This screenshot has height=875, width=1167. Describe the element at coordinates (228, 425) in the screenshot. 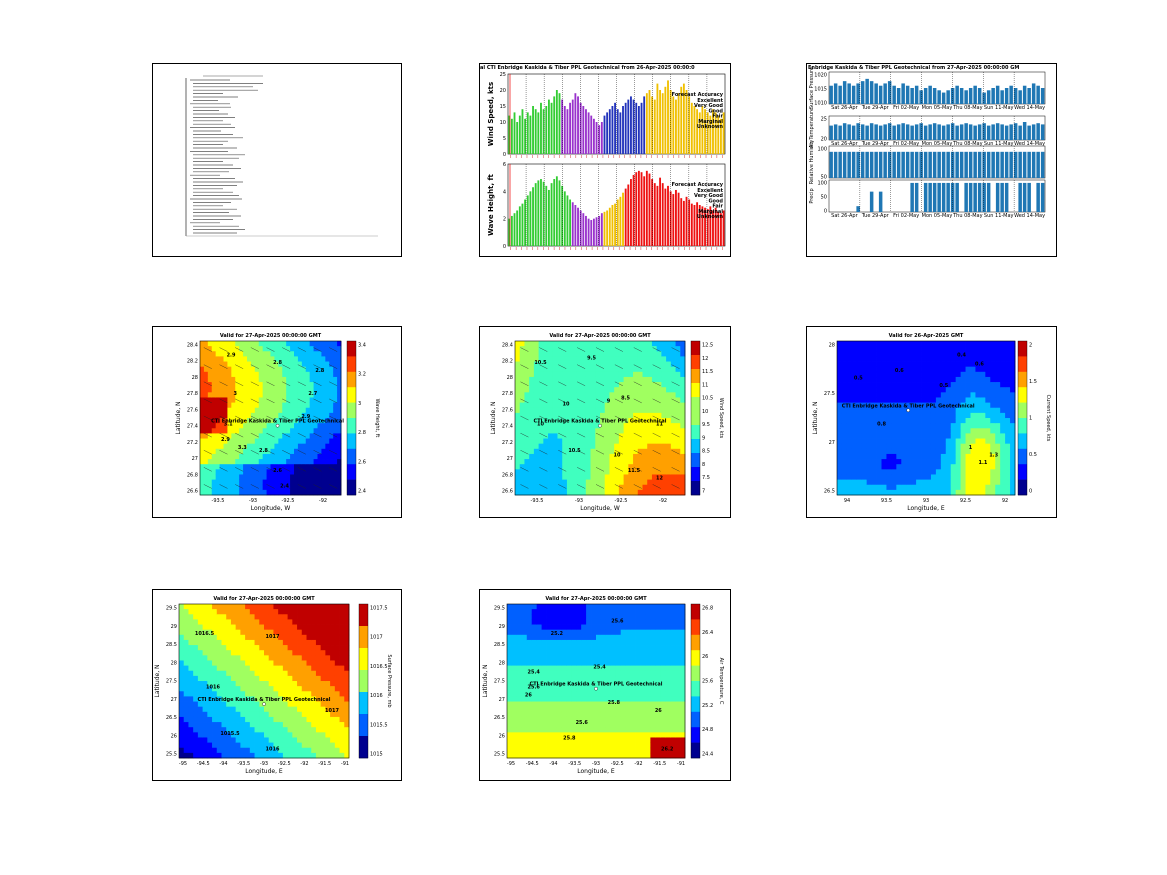

I see `wave_map-contour-label: 3.1` at that location.